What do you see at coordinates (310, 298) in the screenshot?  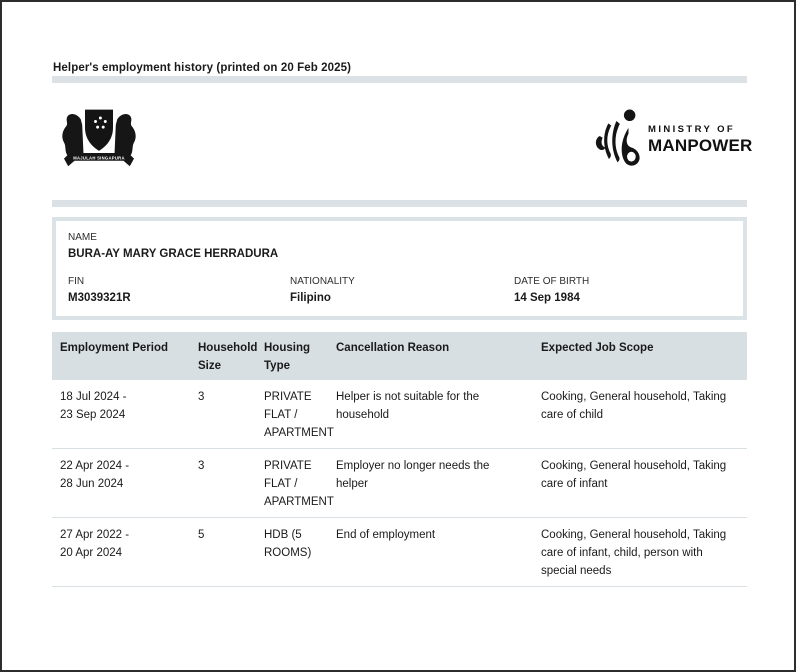 I see `nationality-value: Filipino` at bounding box center [310, 298].